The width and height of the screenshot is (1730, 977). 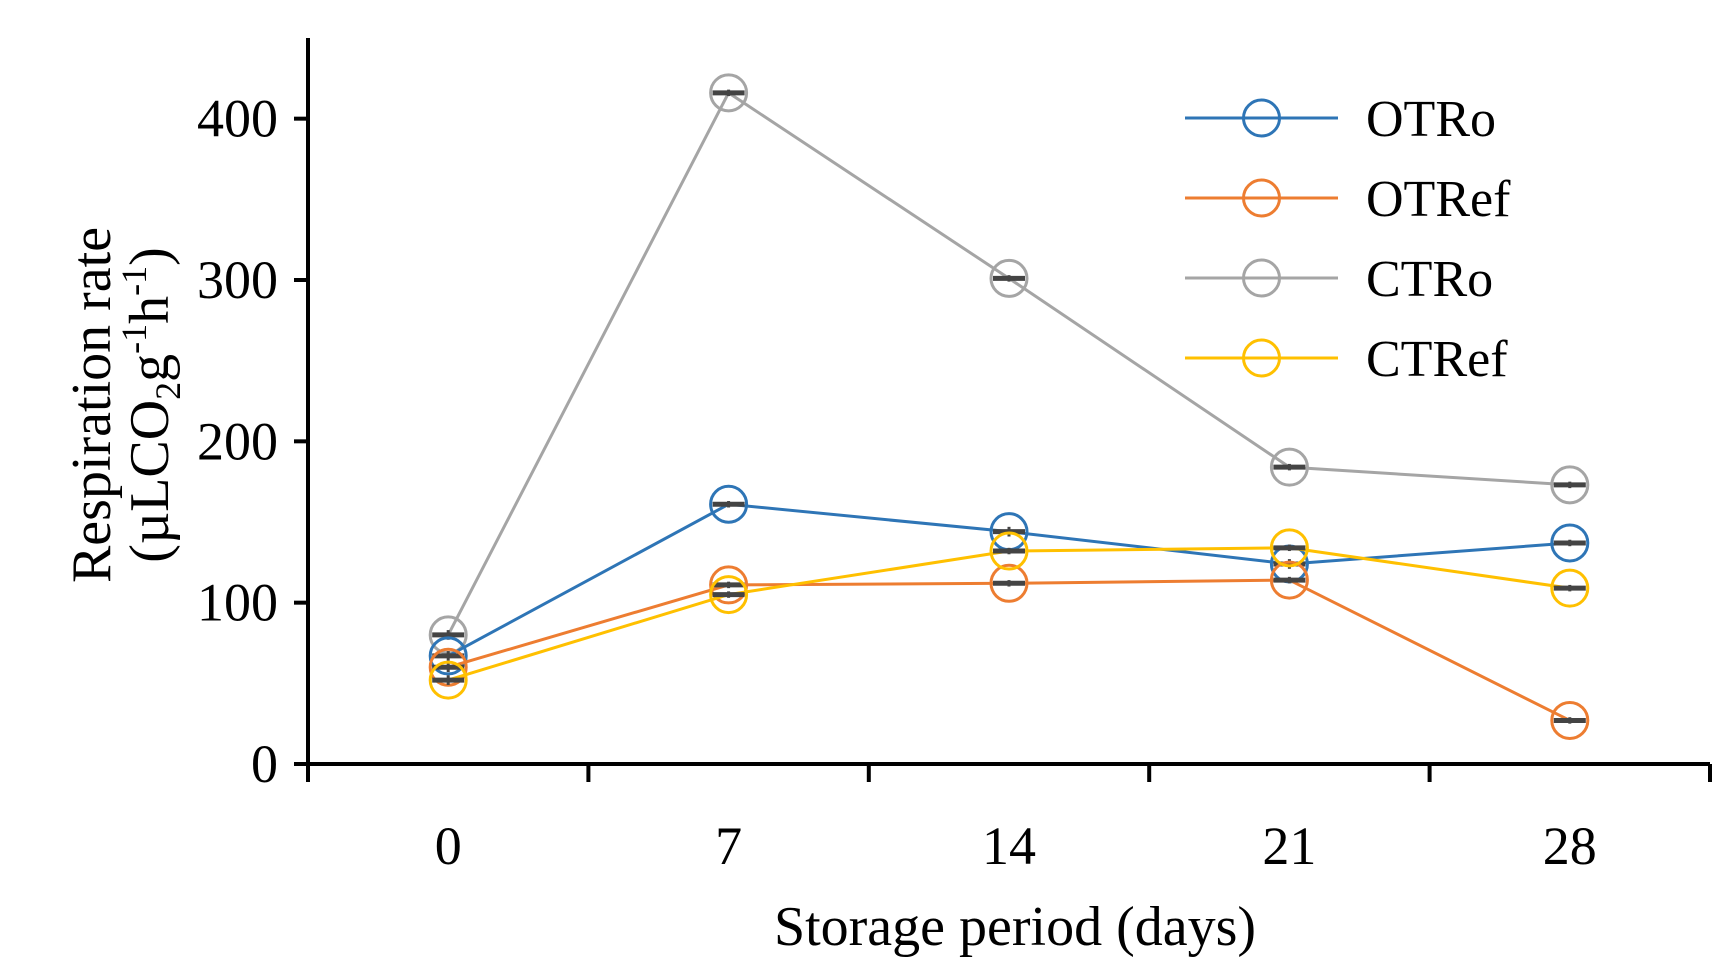 I want to click on legend: OTRo OTRef CTRo CTRef, so click(x=1348, y=239).